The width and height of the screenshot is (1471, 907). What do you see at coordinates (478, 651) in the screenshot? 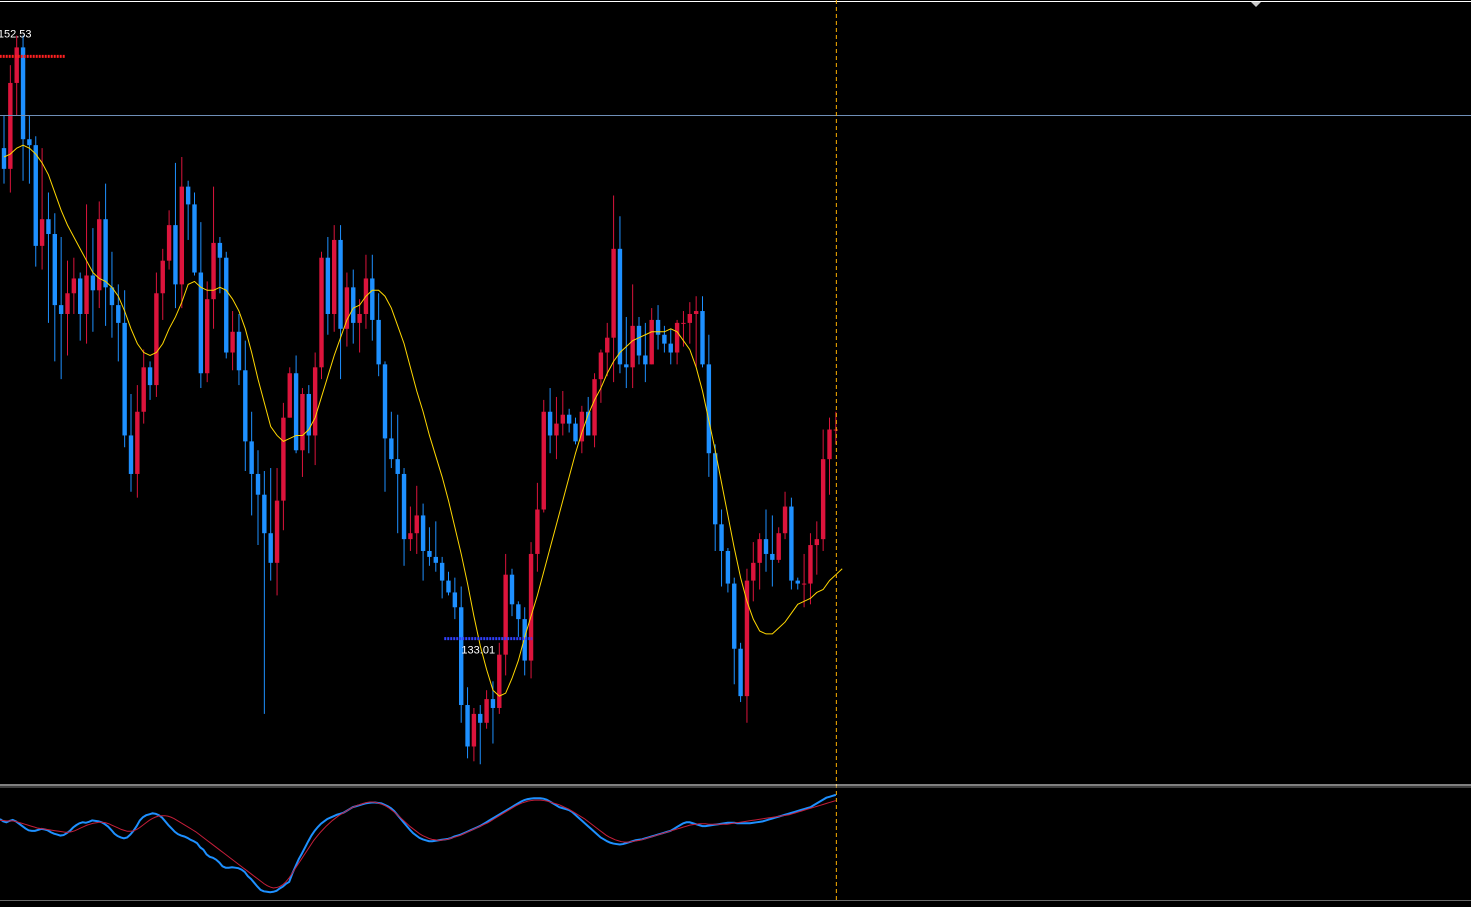
I see `low-price-label: 133.01` at bounding box center [478, 651].